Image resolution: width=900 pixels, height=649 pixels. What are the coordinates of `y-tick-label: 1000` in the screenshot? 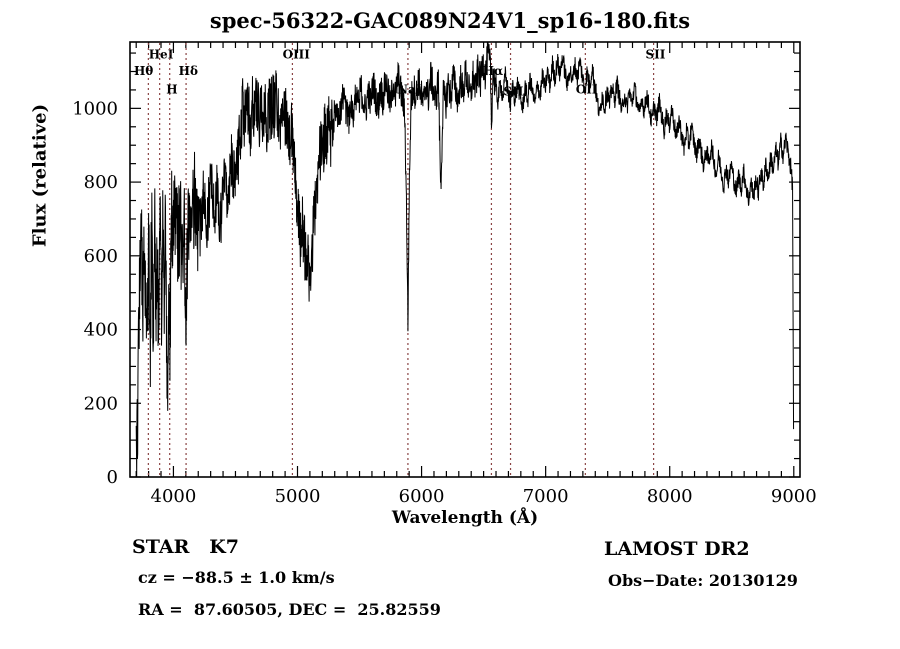 It's located at (95, 108).